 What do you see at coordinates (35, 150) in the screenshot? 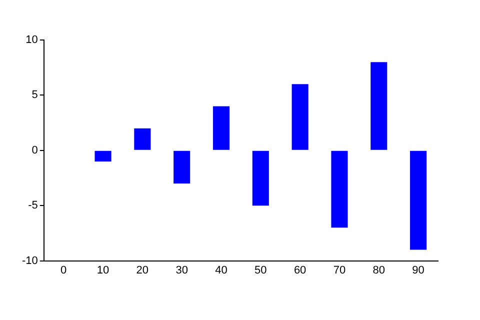
I see `y-tick-label: 0` at bounding box center [35, 150].